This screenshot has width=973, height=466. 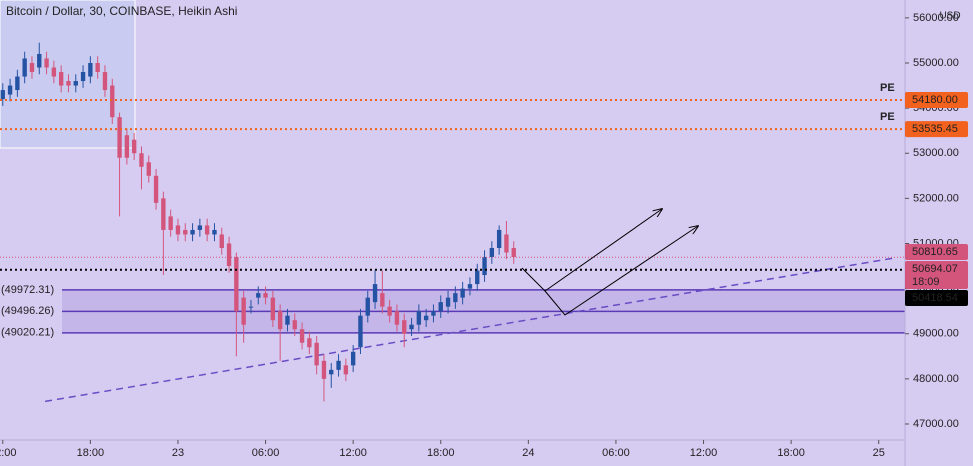 What do you see at coordinates (528, 453) in the screenshot?
I see `x-tick-label: 24` at bounding box center [528, 453].